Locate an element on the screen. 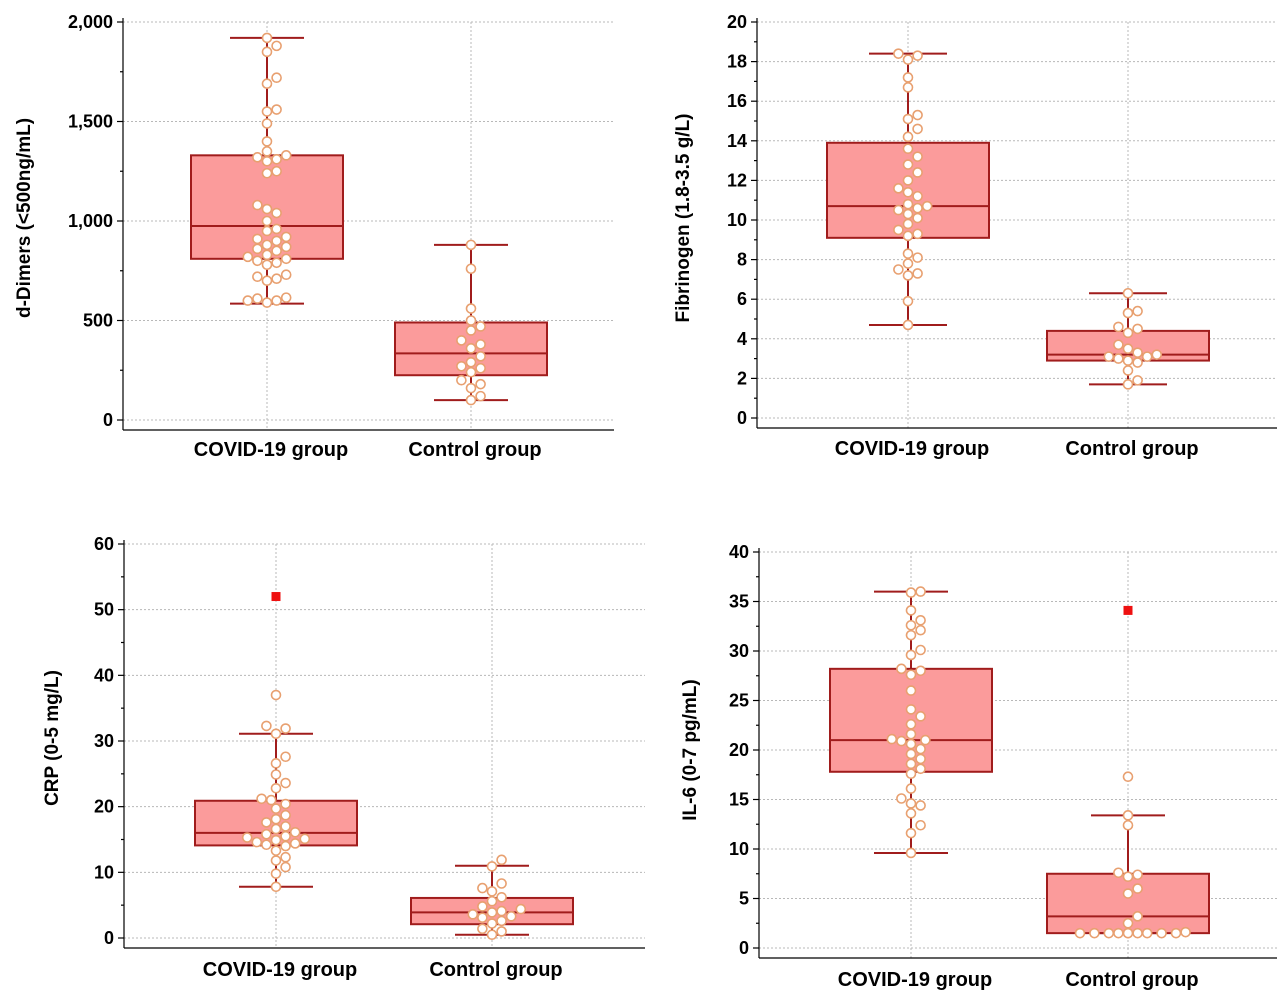 This screenshot has height=990, width=1277. y-tick-label: 0 is located at coordinates (742, 418).